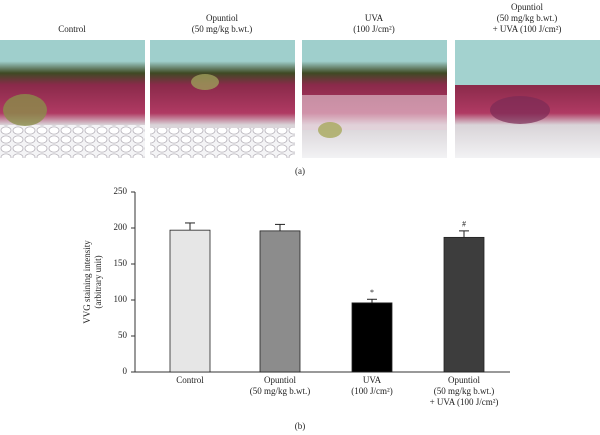  What do you see at coordinates (372, 380) in the screenshot?
I see `x-tick-label: UVA` at bounding box center [372, 380].